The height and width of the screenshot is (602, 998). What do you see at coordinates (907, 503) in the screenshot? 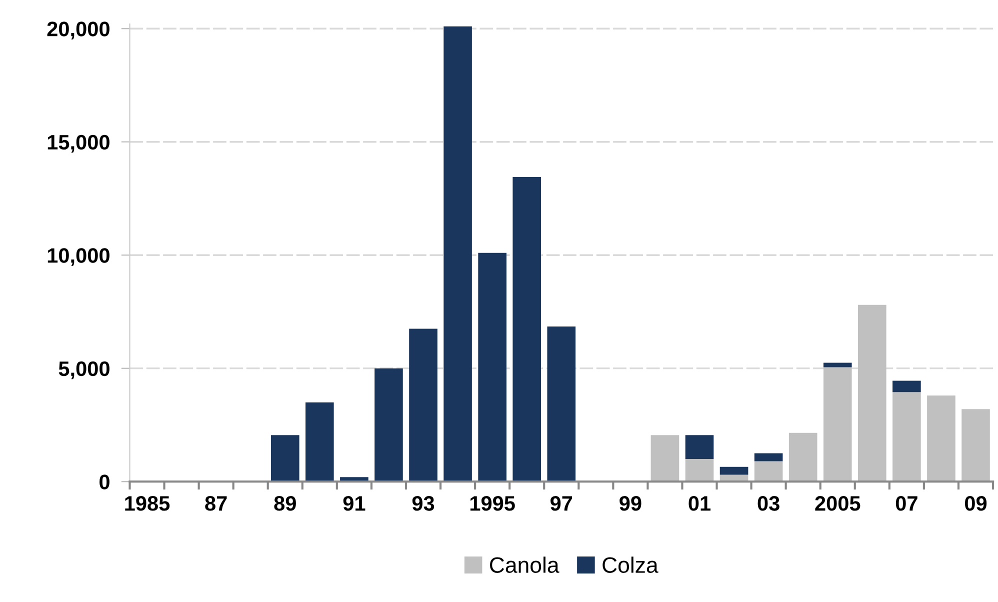
I see `x-tick-label: 07` at bounding box center [907, 503].